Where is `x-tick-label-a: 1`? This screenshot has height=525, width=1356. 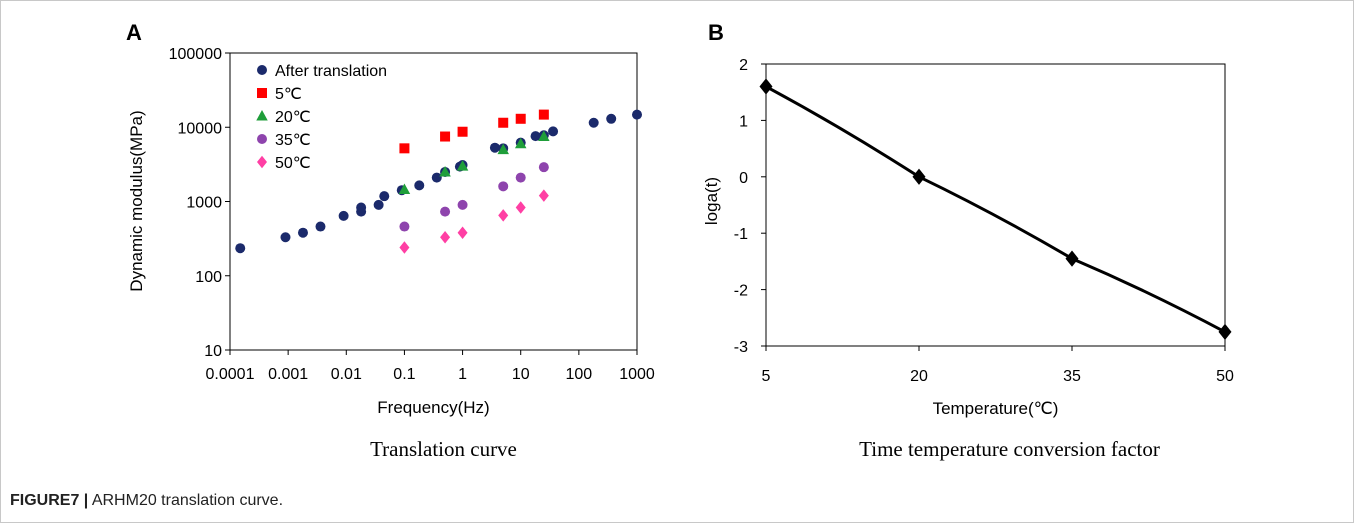
x-tick-label-a: 1 is located at coordinates (462, 374).